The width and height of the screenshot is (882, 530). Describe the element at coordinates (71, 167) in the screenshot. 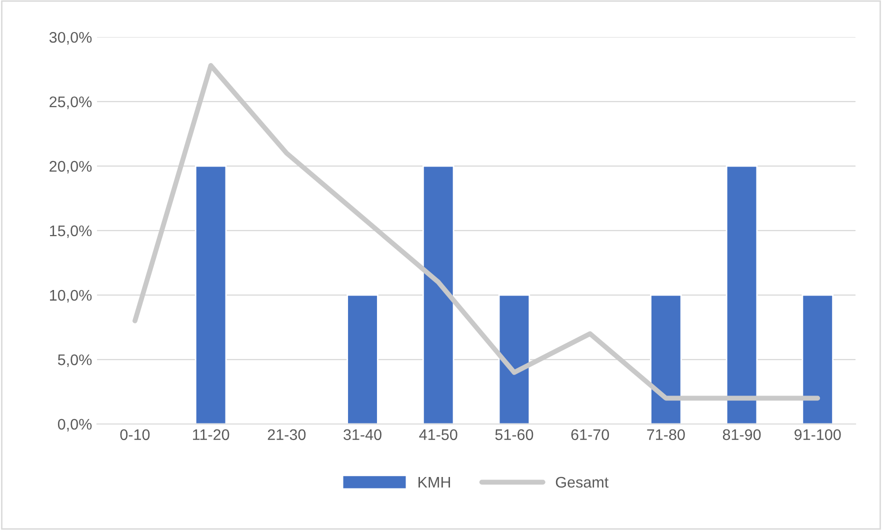

I see `y-tick-label: 20,0%` at that location.